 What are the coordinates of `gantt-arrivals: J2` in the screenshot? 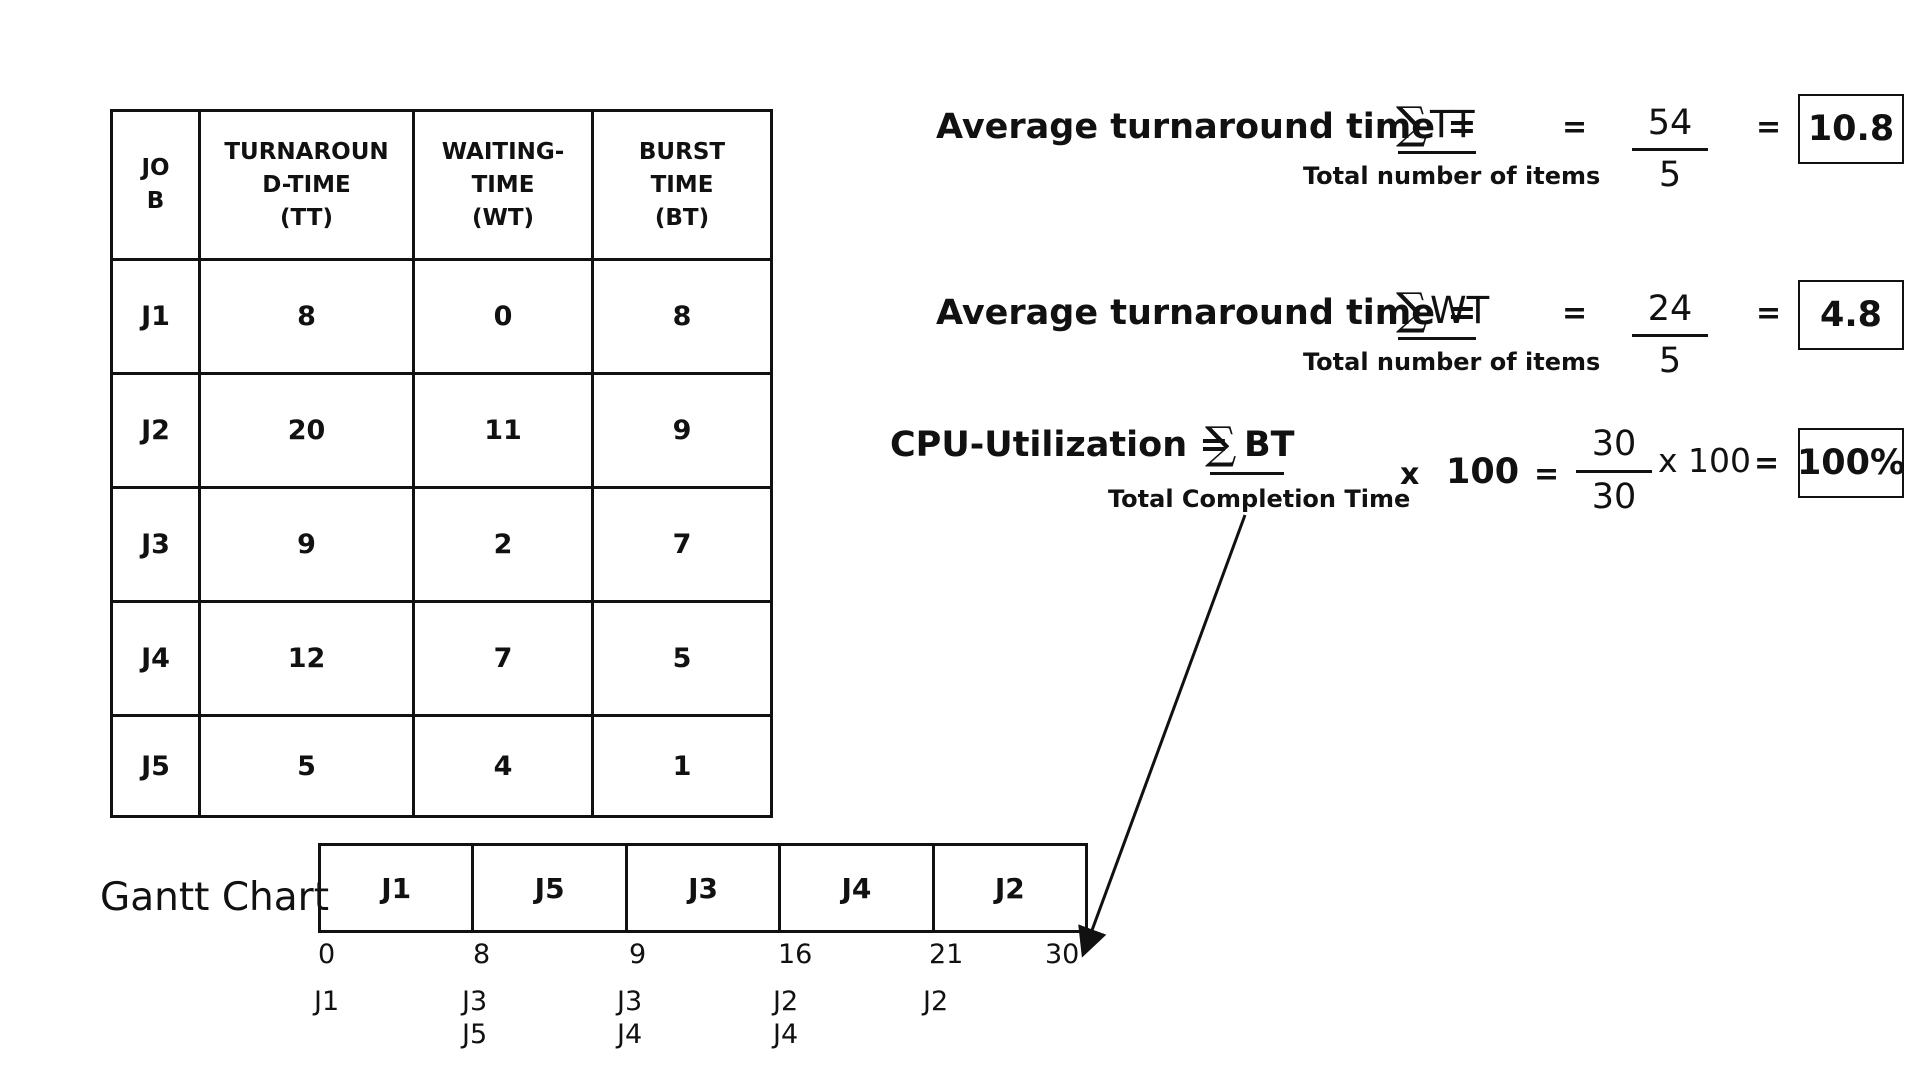 It's located at (935, 1001).